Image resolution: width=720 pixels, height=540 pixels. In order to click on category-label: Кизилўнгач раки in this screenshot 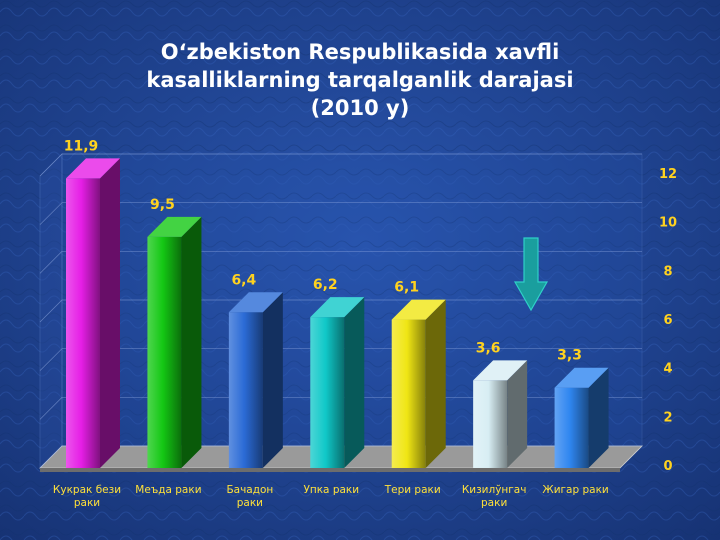, I will do `click(494, 496)`.